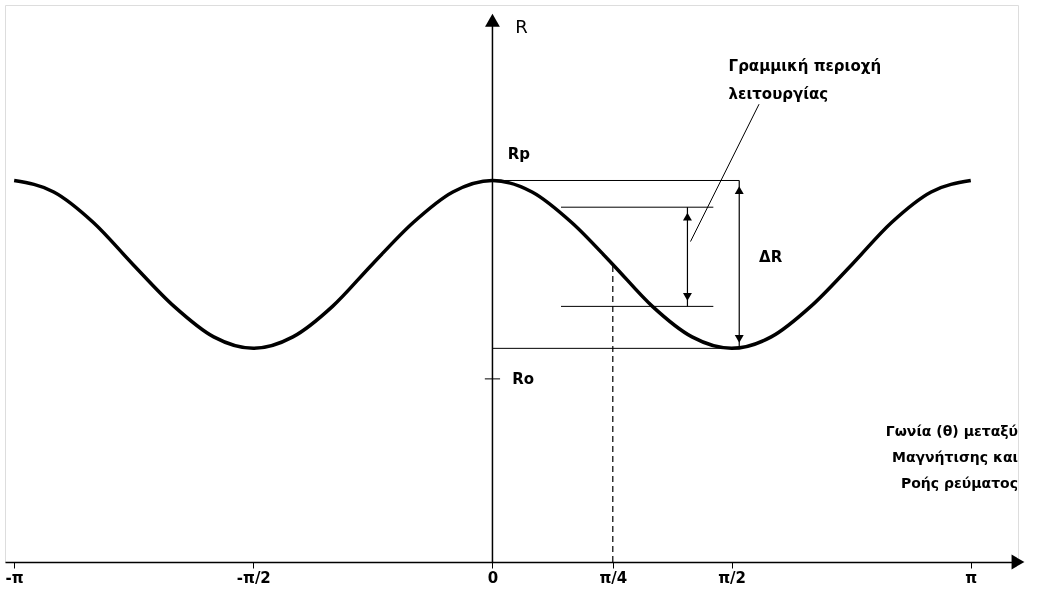  What do you see at coordinates (805, 80) in the screenshot?
I see `text: Γραμμική περιοχή λειτουργίας` at bounding box center [805, 80].